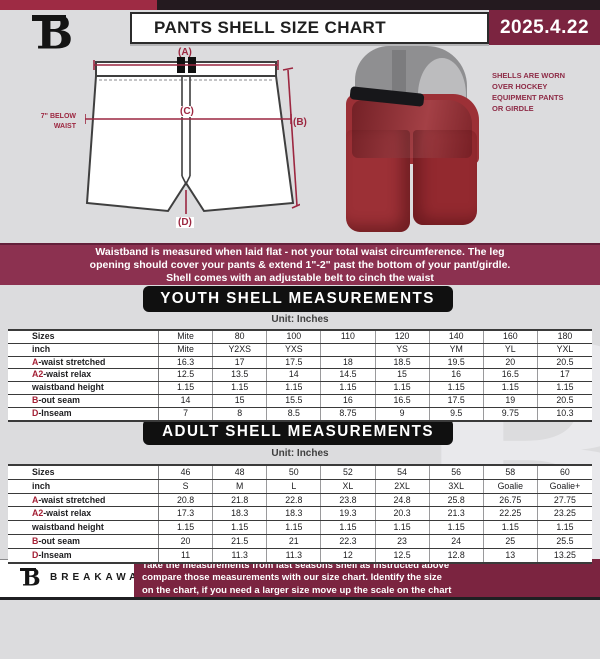 Image resolution: width=600 pixels, height=659 pixels. I want to click on table-cell: 13.25, so click(564, 554).